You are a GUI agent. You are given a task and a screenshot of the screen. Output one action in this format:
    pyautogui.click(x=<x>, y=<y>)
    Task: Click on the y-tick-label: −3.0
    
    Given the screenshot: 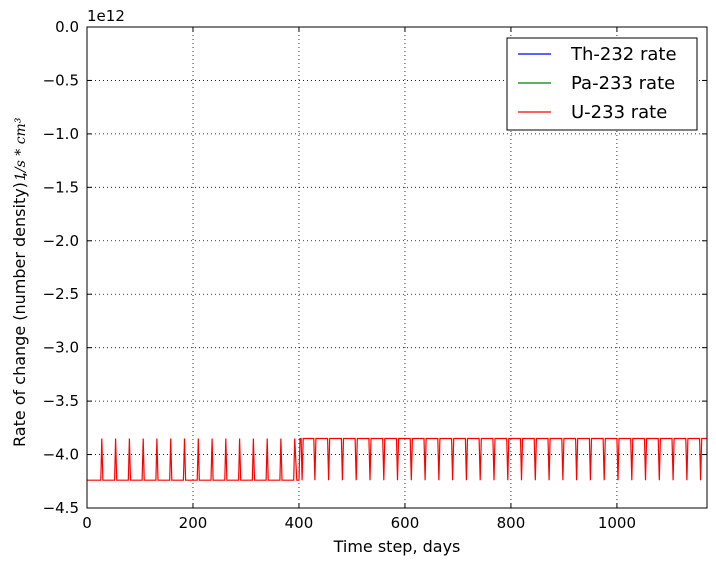 What is the action you would take?
    pyautogui.click(x=61, y=348)
    